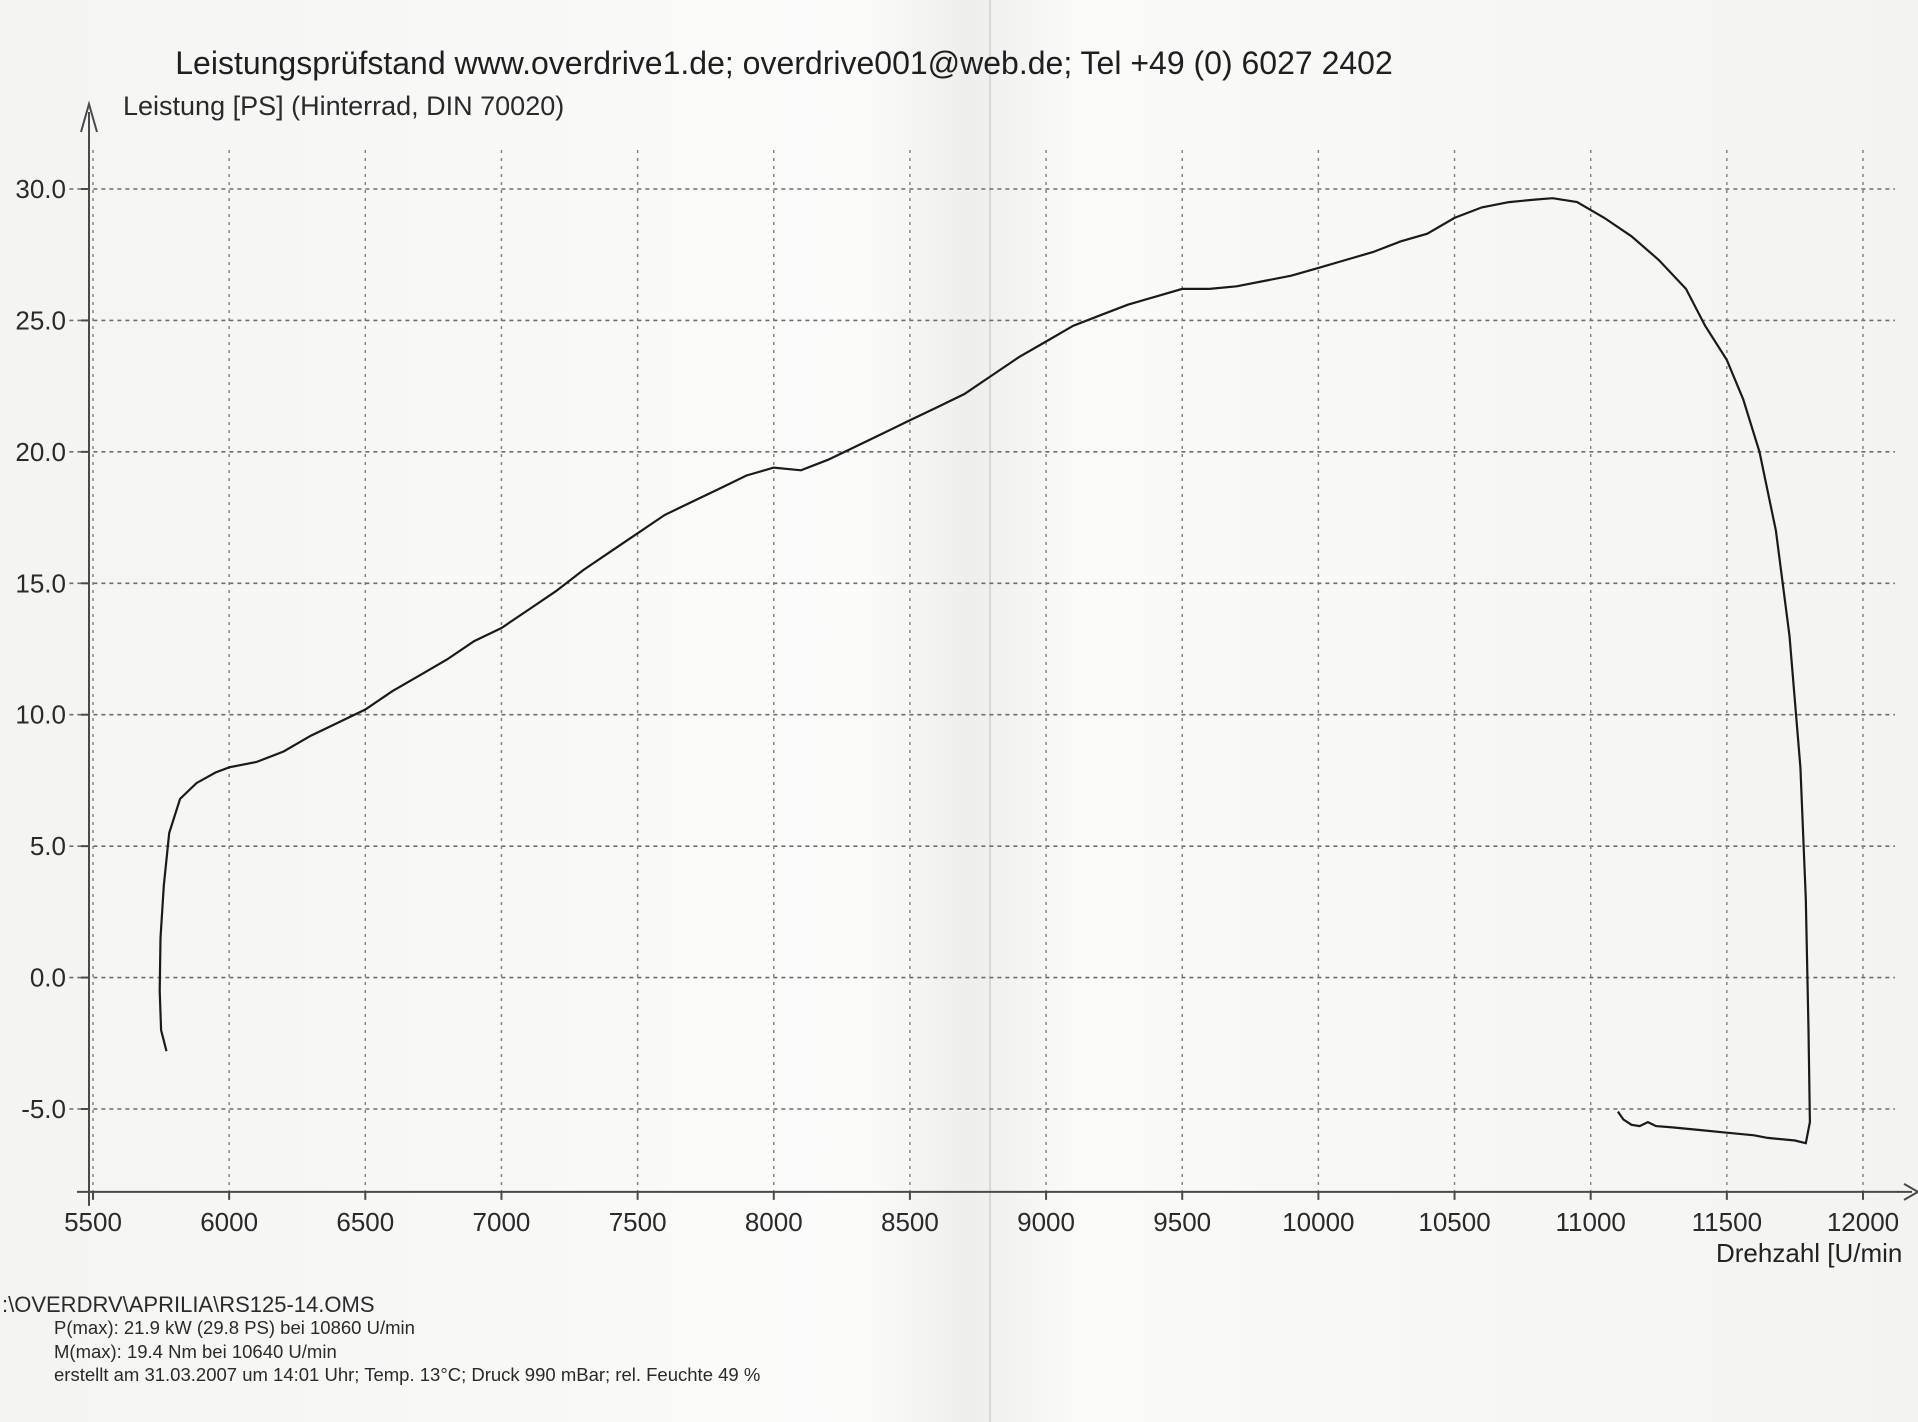 The width and height of the screenshot is (1918, 1422). Describe the element at coordinates (343, 106) in the screenshot. I see `y-axis-label: Leistung [PS] (Hinterrad, DIN 70020)` at that location.